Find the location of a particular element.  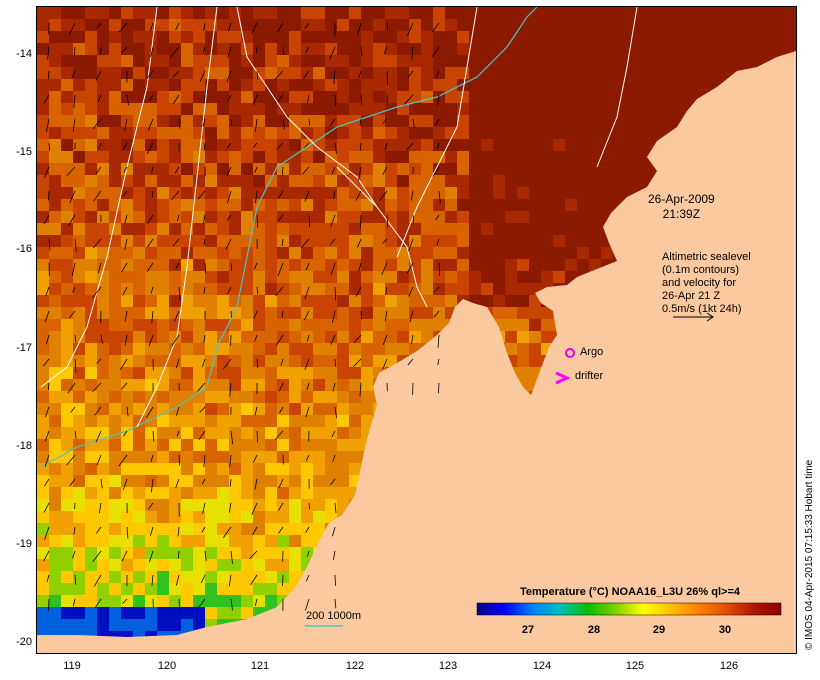

colorbar-tick-29: 29 is located at coordinates (659, 630).